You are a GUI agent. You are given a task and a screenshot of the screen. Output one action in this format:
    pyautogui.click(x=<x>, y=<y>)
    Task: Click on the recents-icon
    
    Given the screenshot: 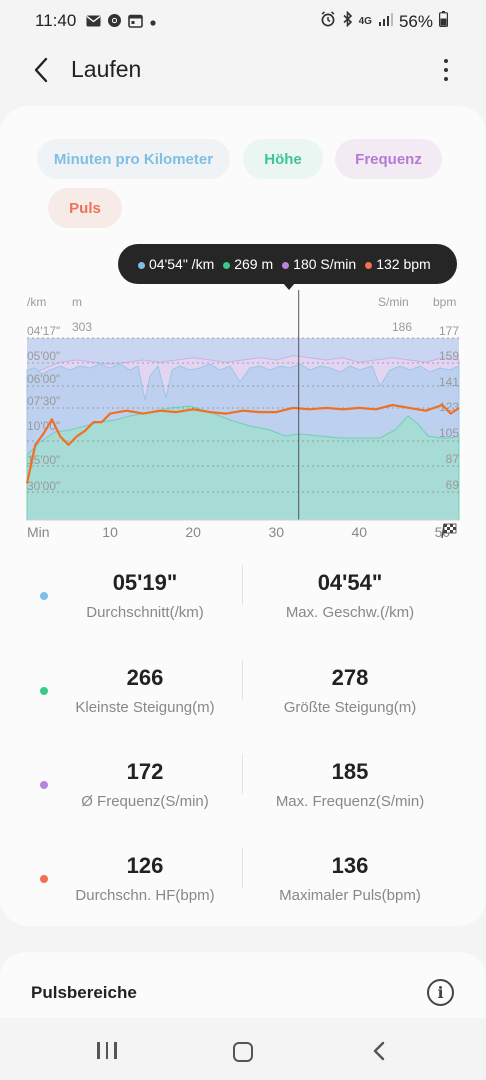 What is the action you would take?
    pyautogui.click(x=98, y=1050)
    